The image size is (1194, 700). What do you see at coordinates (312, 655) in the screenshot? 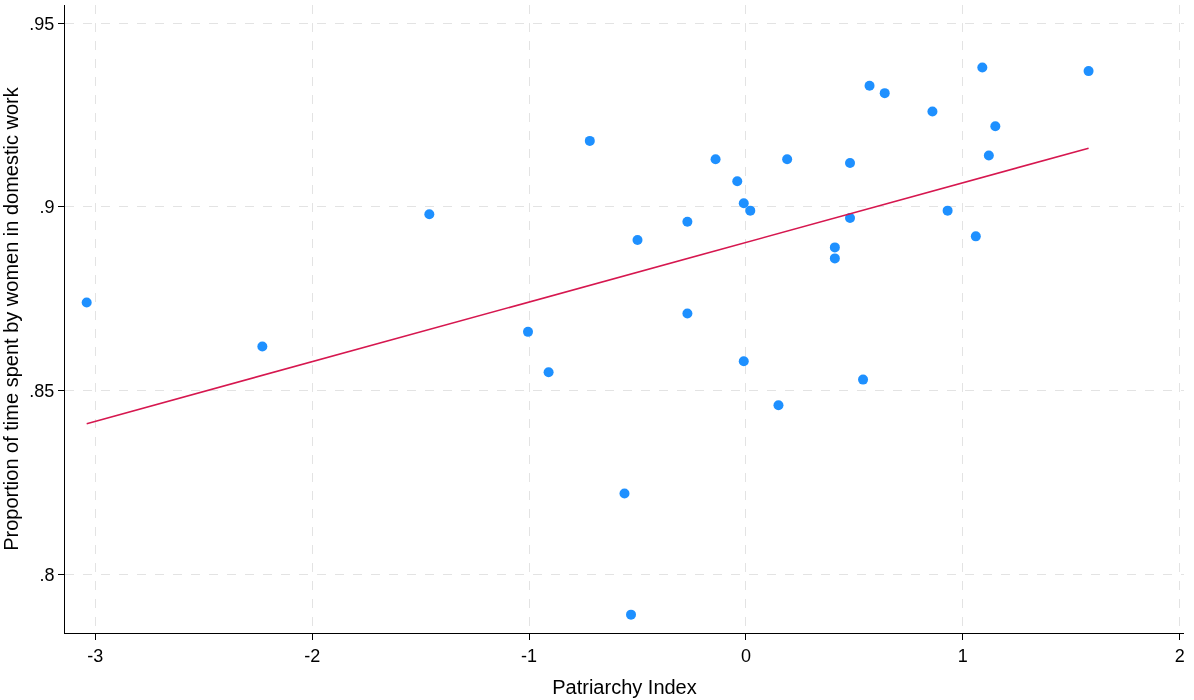
I see `x-tick-label: -2` at bounding box center [312, 655].